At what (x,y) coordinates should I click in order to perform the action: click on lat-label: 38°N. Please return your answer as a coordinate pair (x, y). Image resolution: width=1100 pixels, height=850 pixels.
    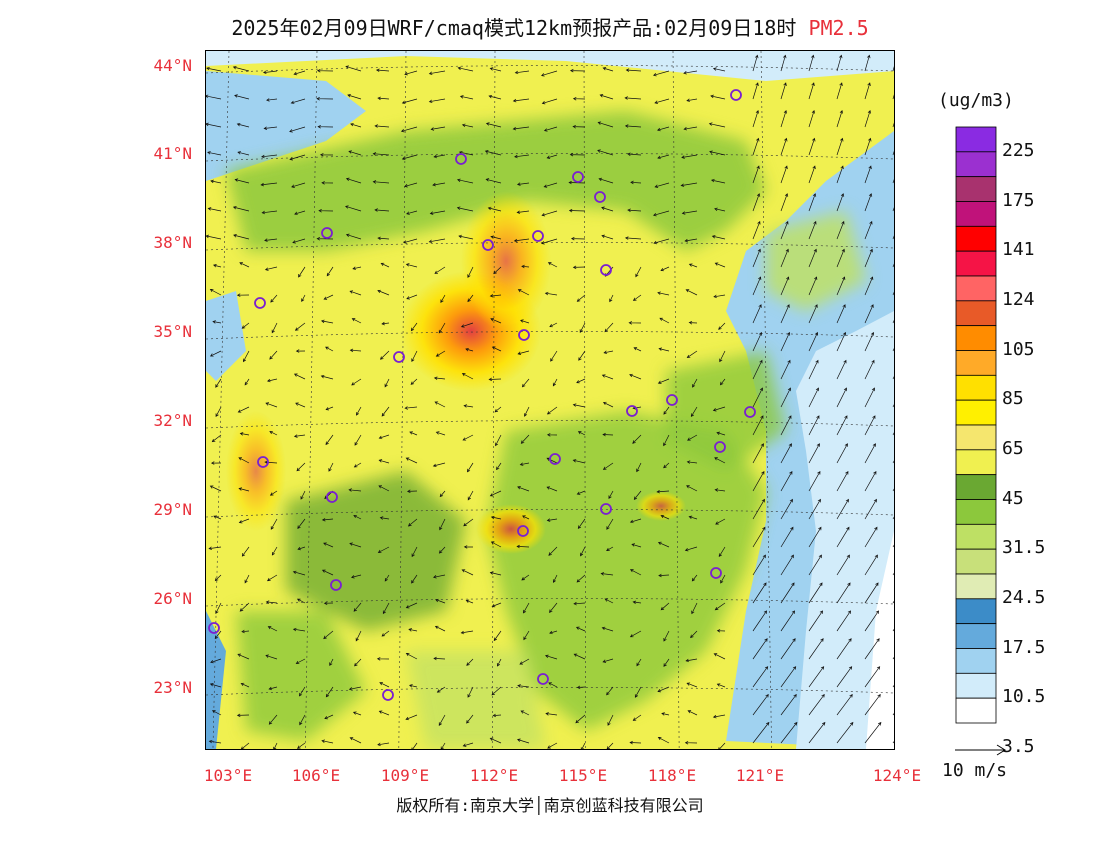
    Looking at the image, I should click on (172, 242).